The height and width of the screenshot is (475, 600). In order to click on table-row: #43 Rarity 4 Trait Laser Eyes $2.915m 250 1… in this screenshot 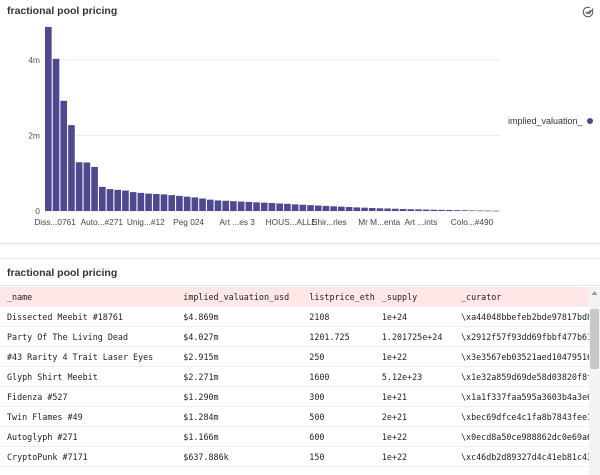, I will do `click(300, 356)`.